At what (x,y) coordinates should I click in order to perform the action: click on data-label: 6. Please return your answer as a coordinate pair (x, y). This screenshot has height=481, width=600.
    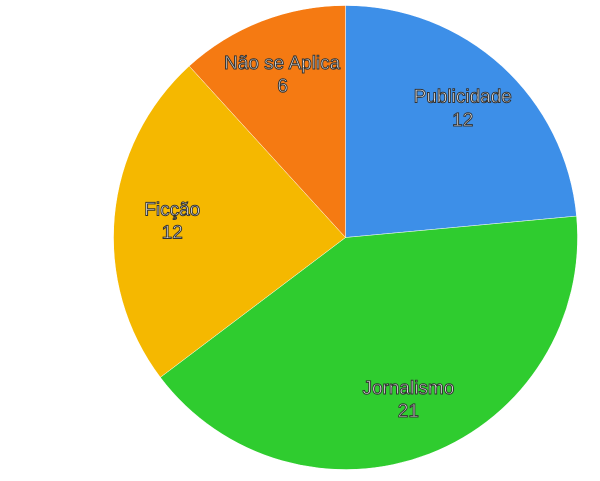
    Looking at the image, I should click on (282, 87).